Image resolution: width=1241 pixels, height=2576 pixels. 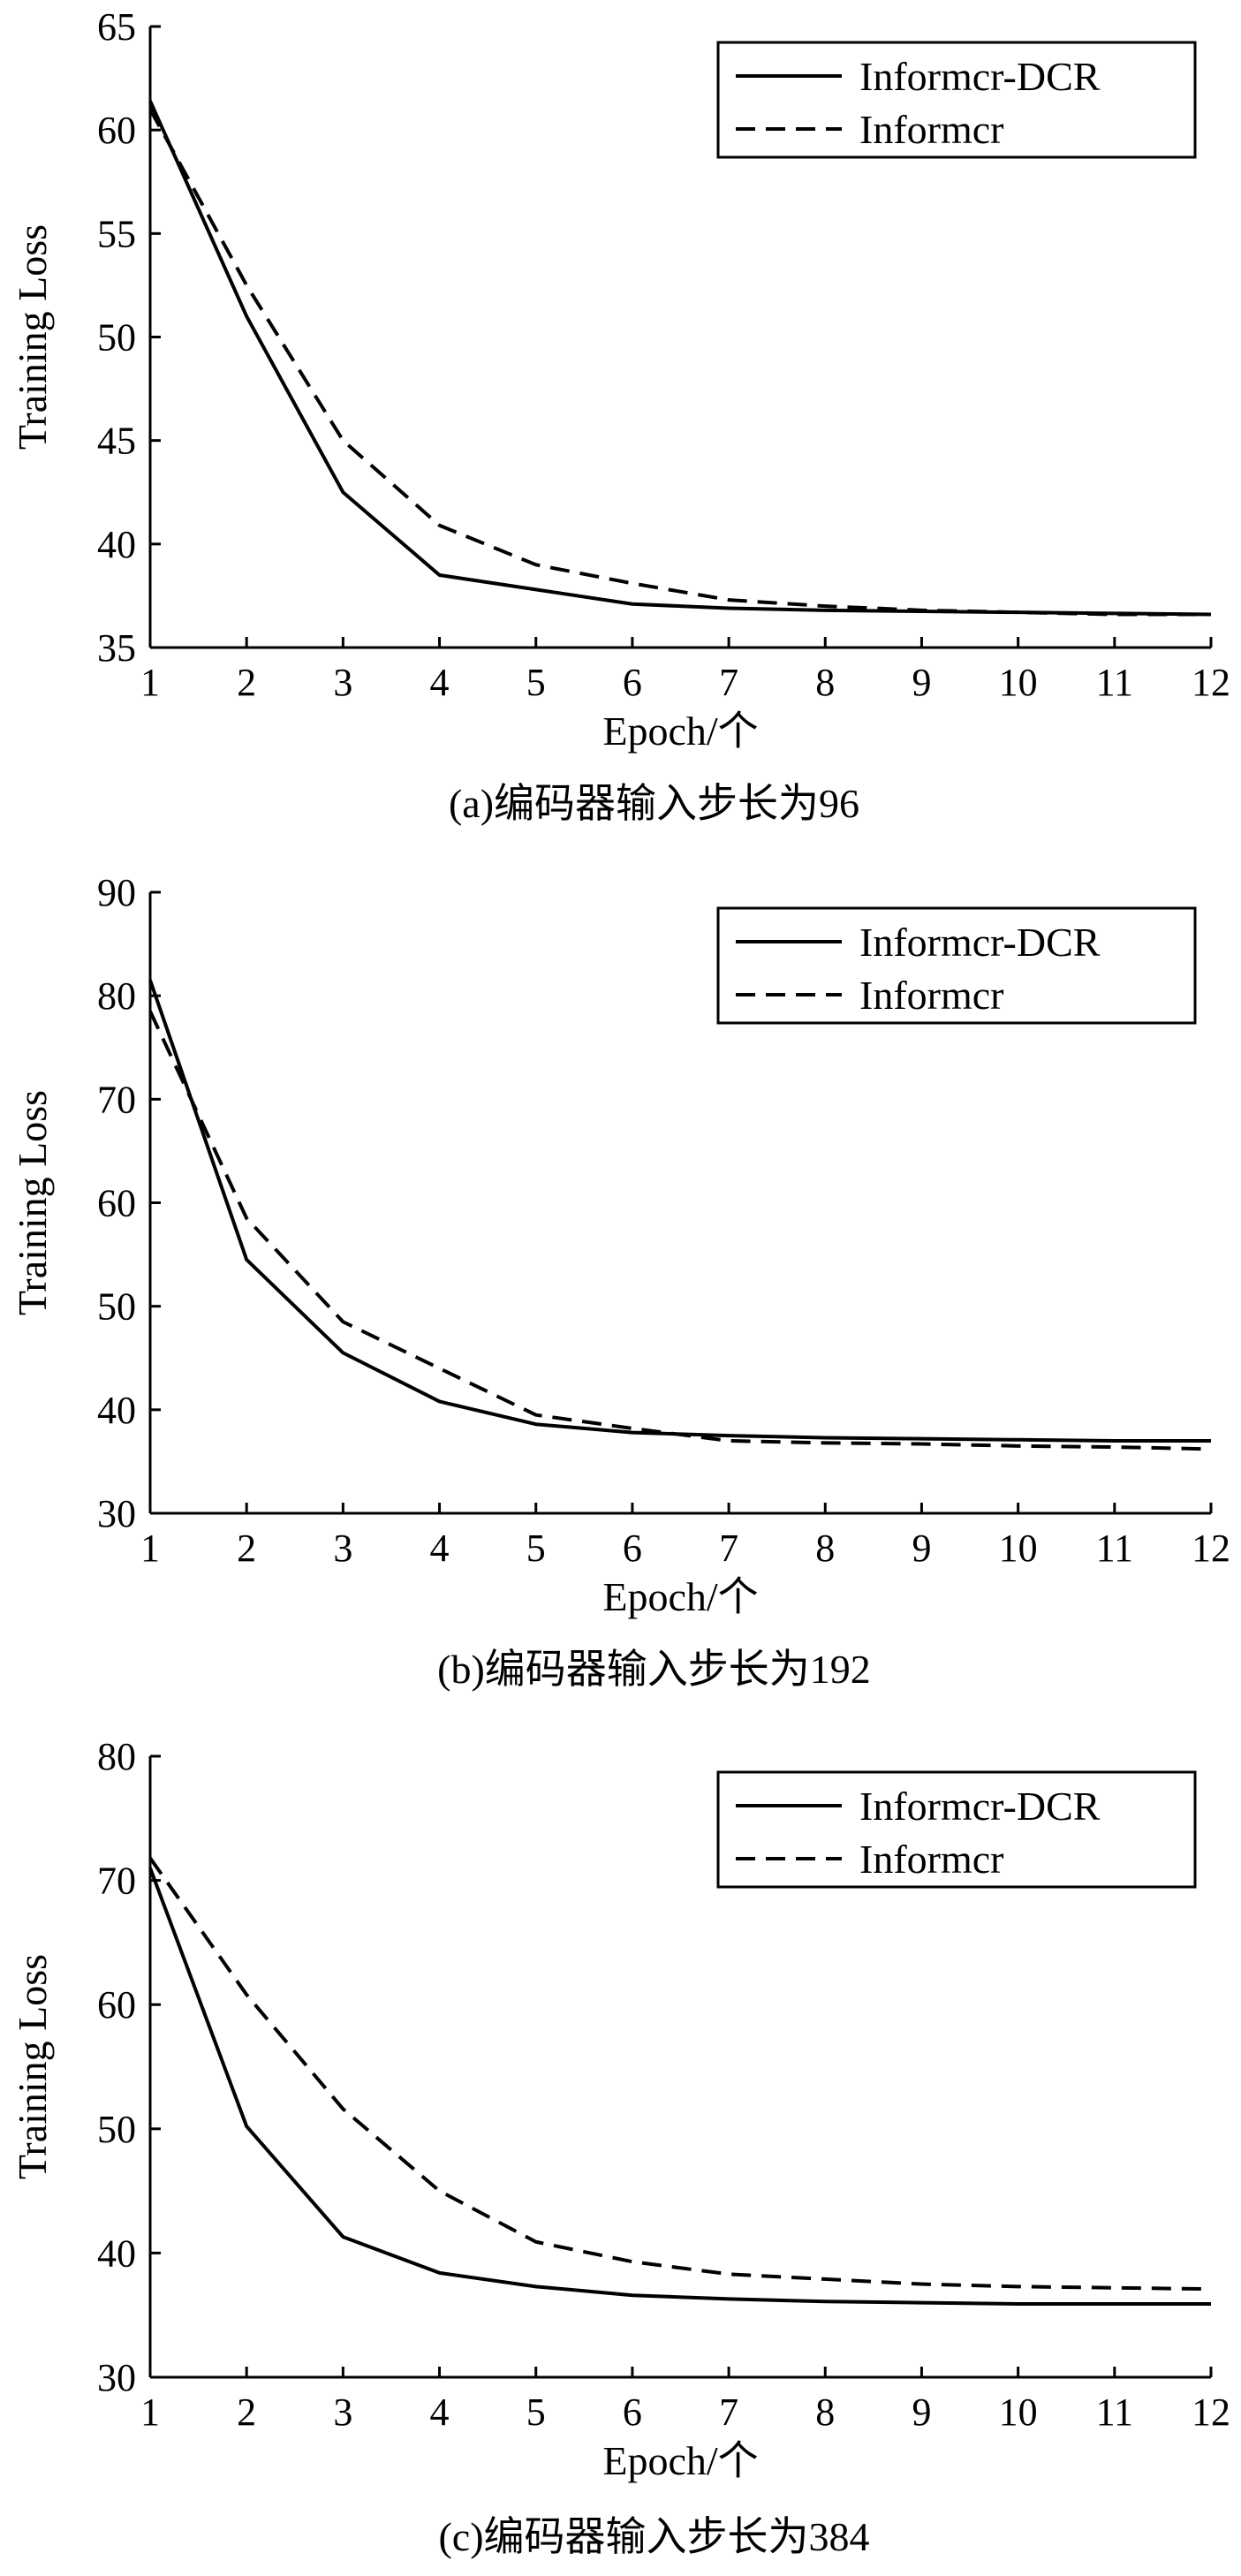 I want to click on series-line-informcr-dcr, so click(x=679, y=2087).